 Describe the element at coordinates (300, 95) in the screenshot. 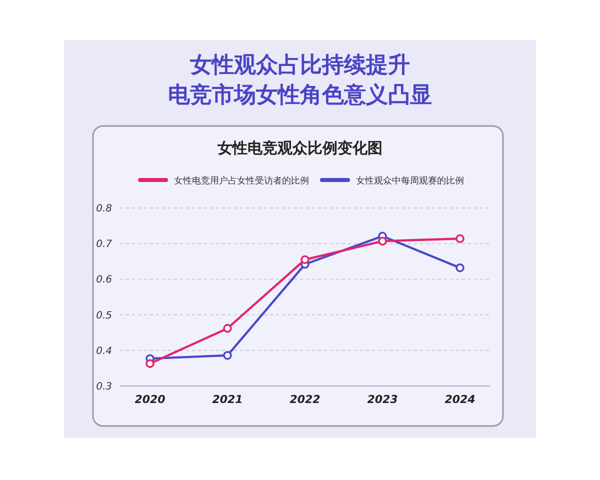

I see `chart-subtitle: 电竞市场女性角色意义凸显` at that location.